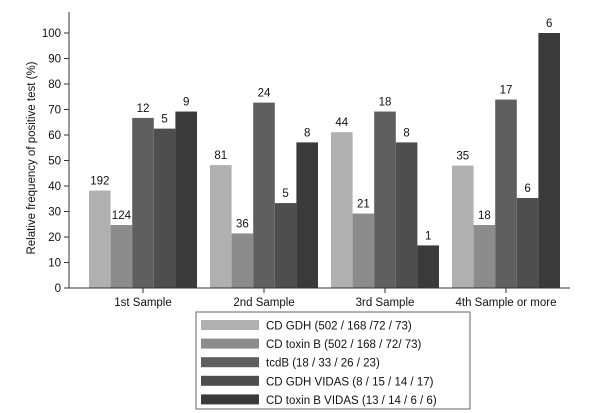  I want to click on data-label: 1, so click(428, 236).